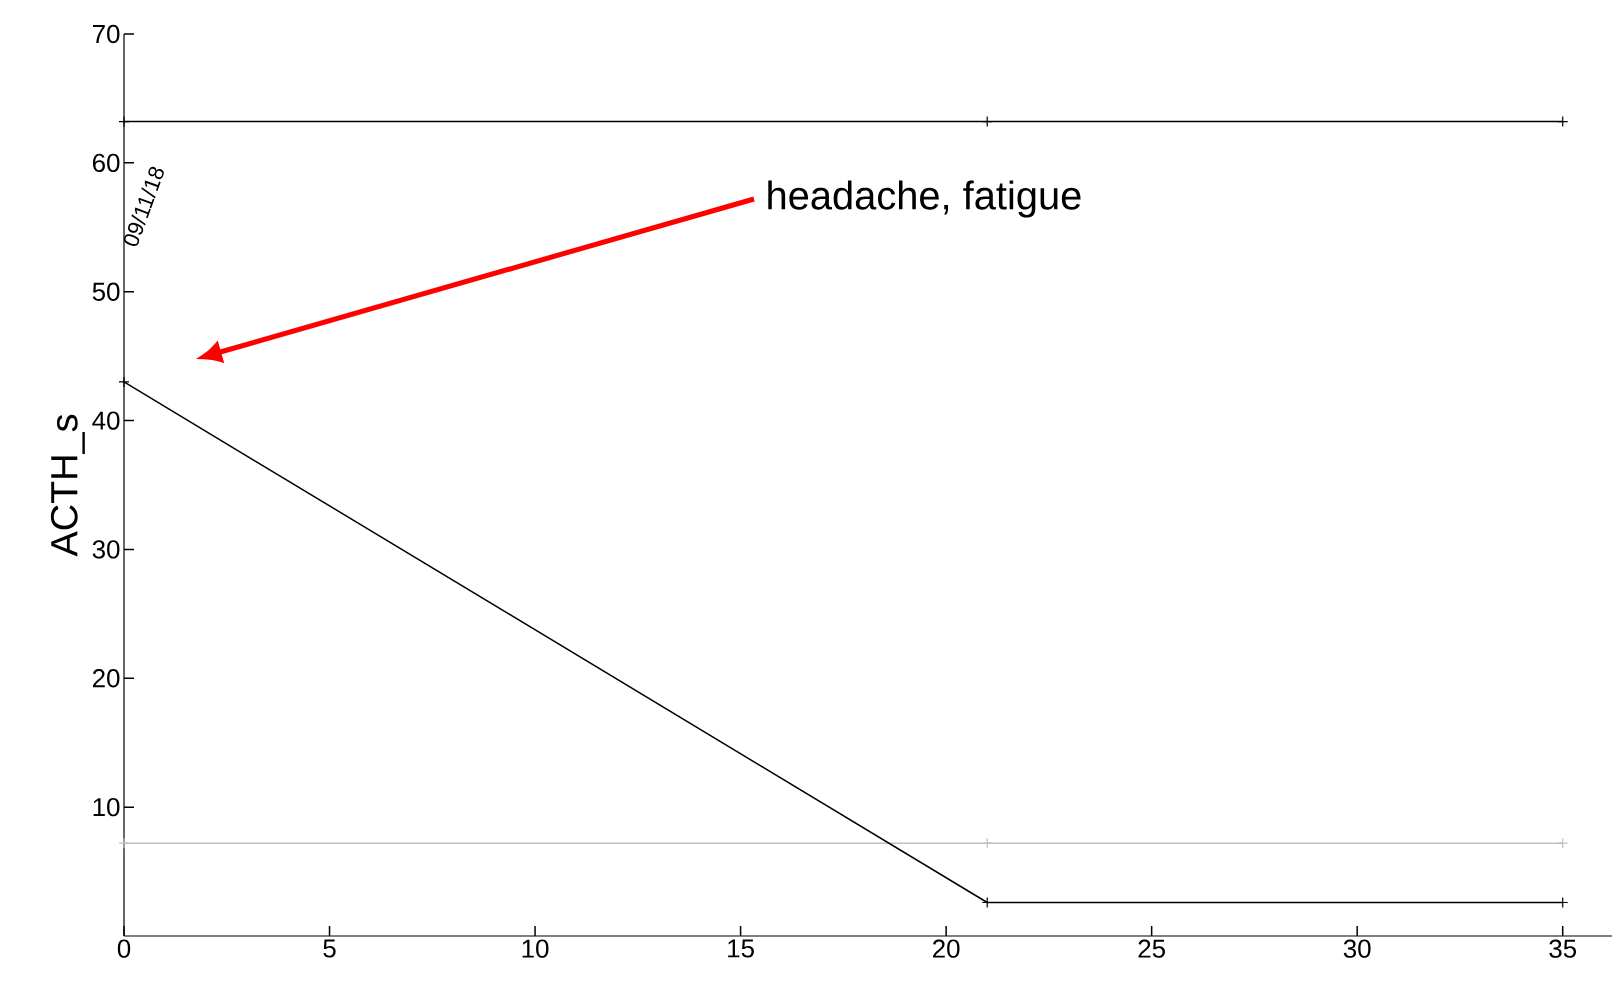 This screenshot has width=1616, height=984. I want to click on x-tick-label: 35, so click(1563, 948).